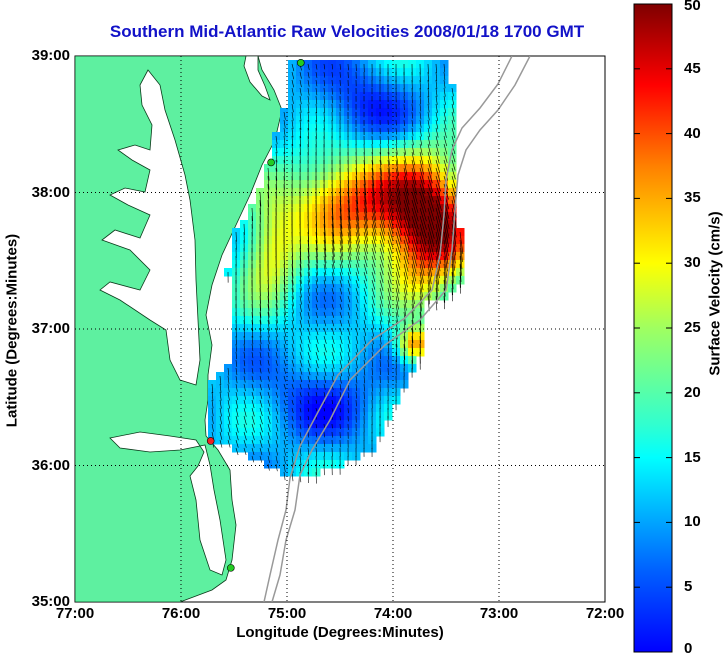  Describe the element at coordinates (50, 192) in the screenshot. I see `y-tick-label: 38:00` at that location.